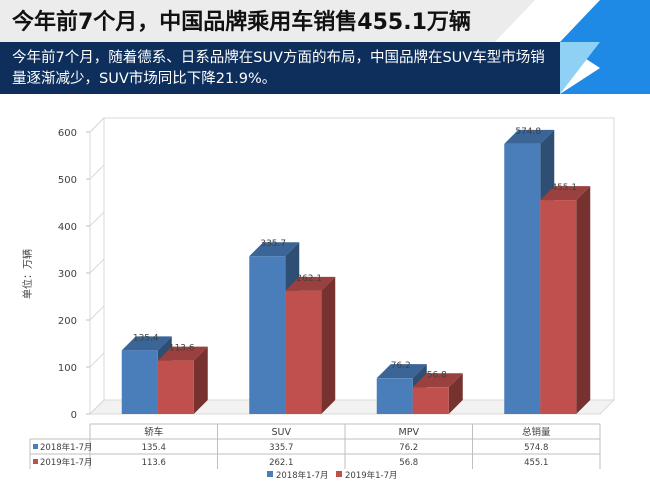 The image size is (650, 488). Describe the element at coordinates (146, 338) in the screenshot. I see `data-label: 135.4` at that location.